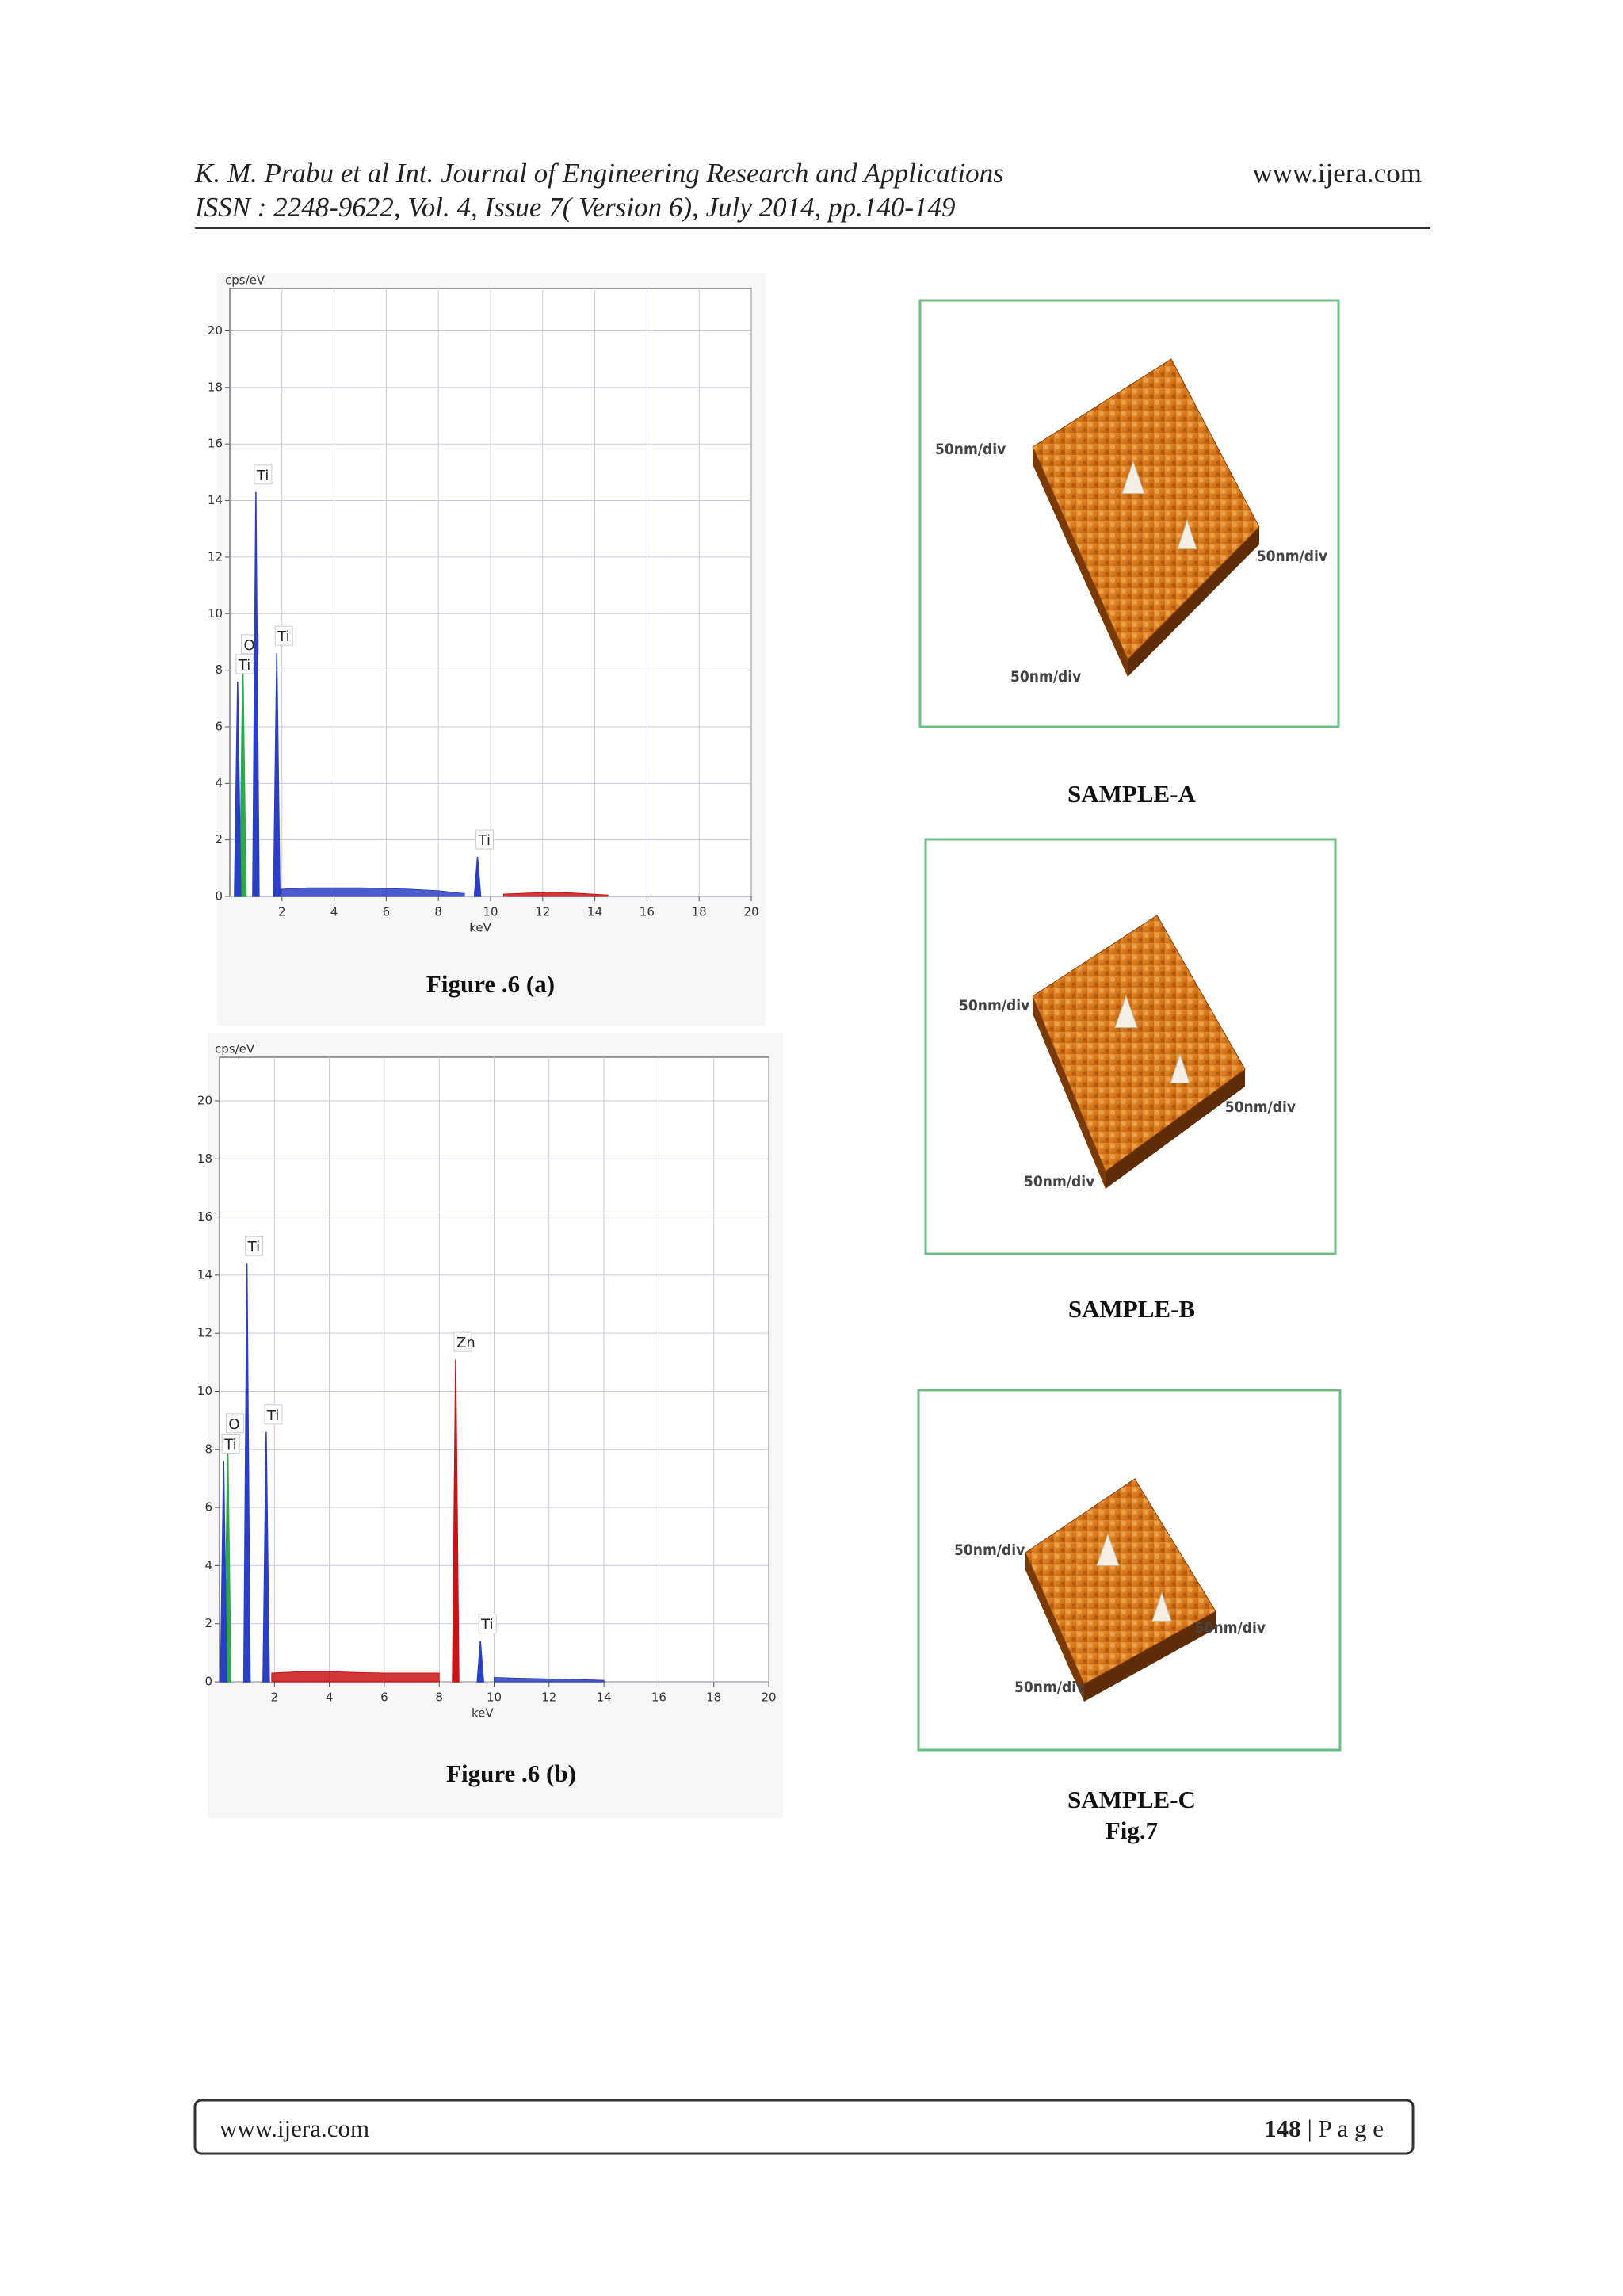 The image size is (1623, 2296). Describe the element at coordinates (1132, 1830) in the screenshot. I see `figure-caption: Fig.7` at that location.